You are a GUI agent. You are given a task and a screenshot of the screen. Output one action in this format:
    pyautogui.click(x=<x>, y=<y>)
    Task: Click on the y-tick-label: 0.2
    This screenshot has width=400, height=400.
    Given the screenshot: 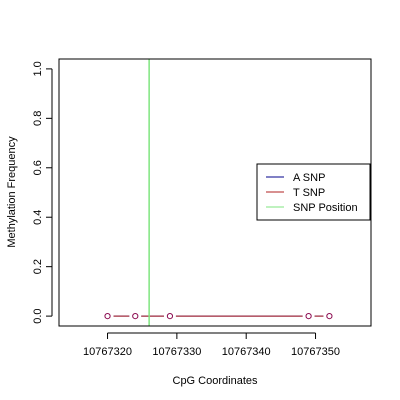 What is the action you would take?
    pyautogui.click(x=38, y=266)
    